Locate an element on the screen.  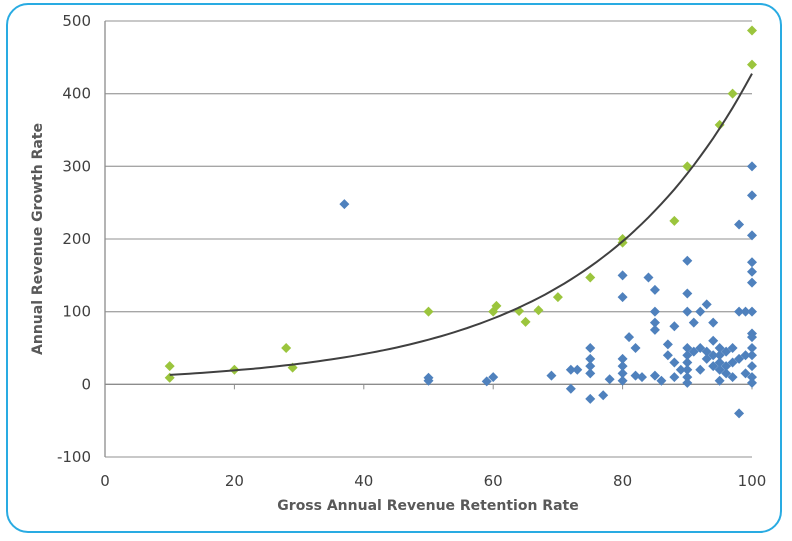
y-tick-label: 200 is located at coordinates (76, 239).